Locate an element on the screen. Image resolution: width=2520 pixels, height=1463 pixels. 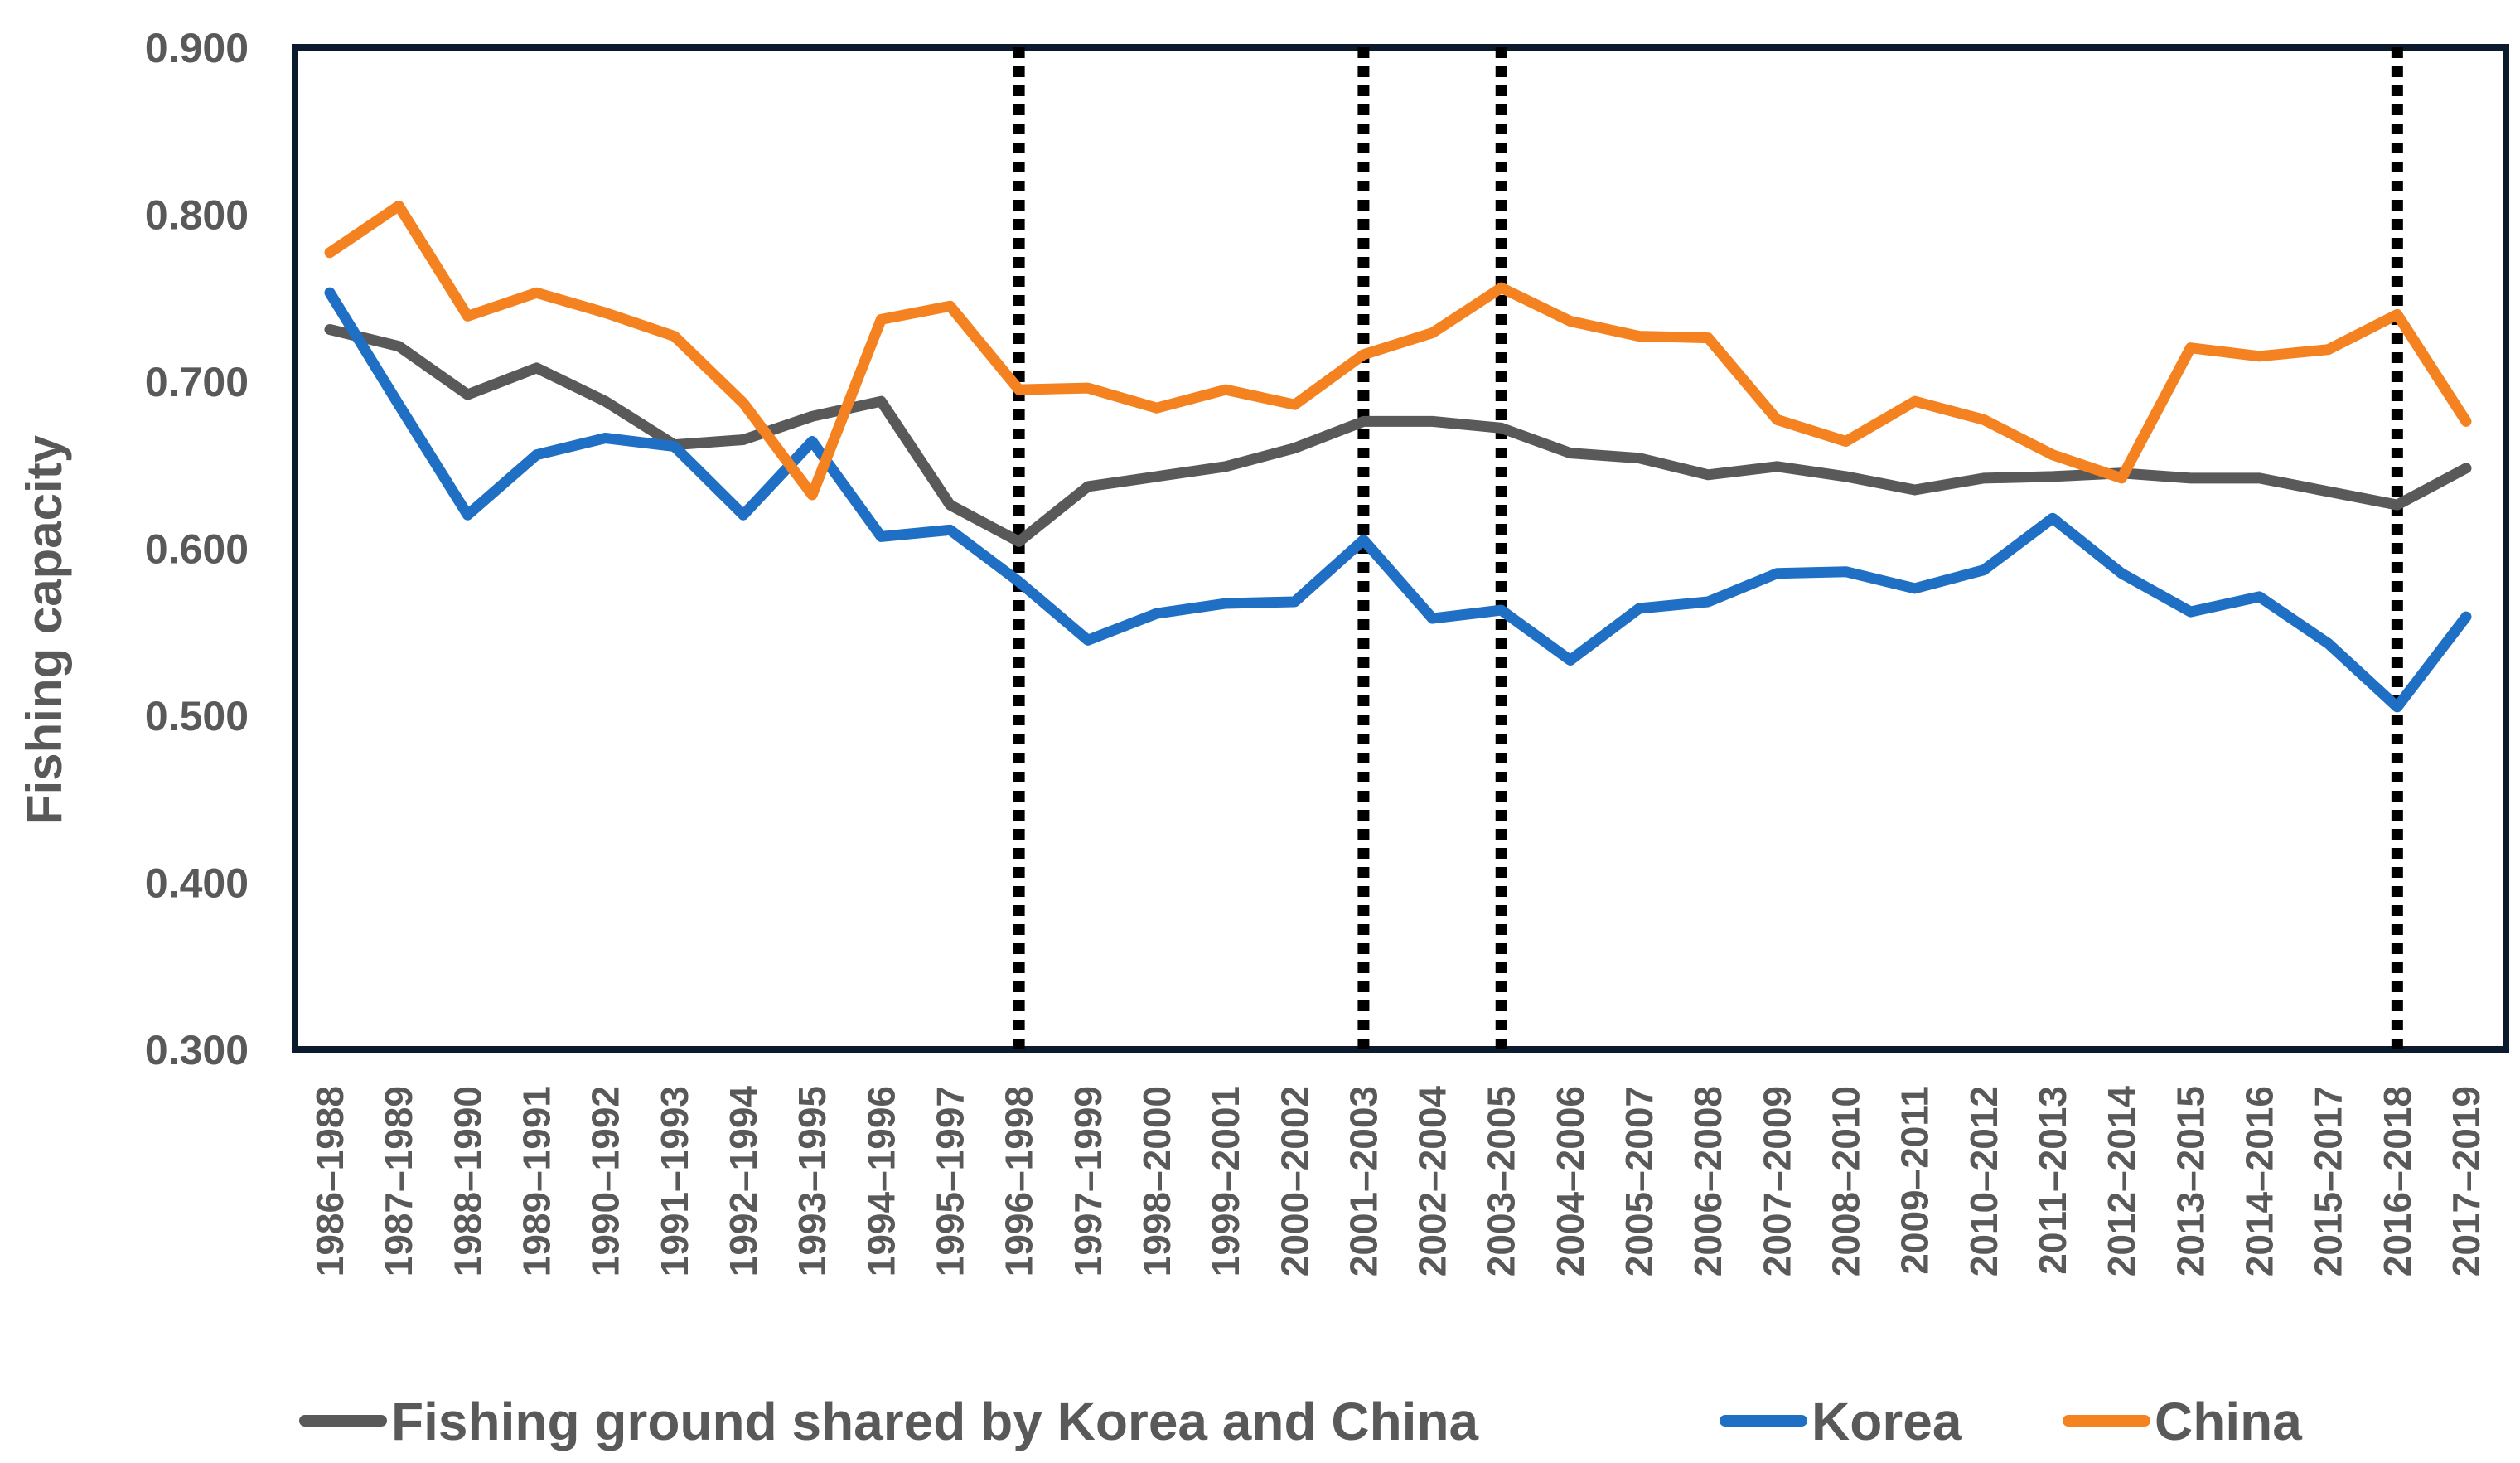
x-tick-label: 1997–1999 is located at coordinates (1088, 1181).